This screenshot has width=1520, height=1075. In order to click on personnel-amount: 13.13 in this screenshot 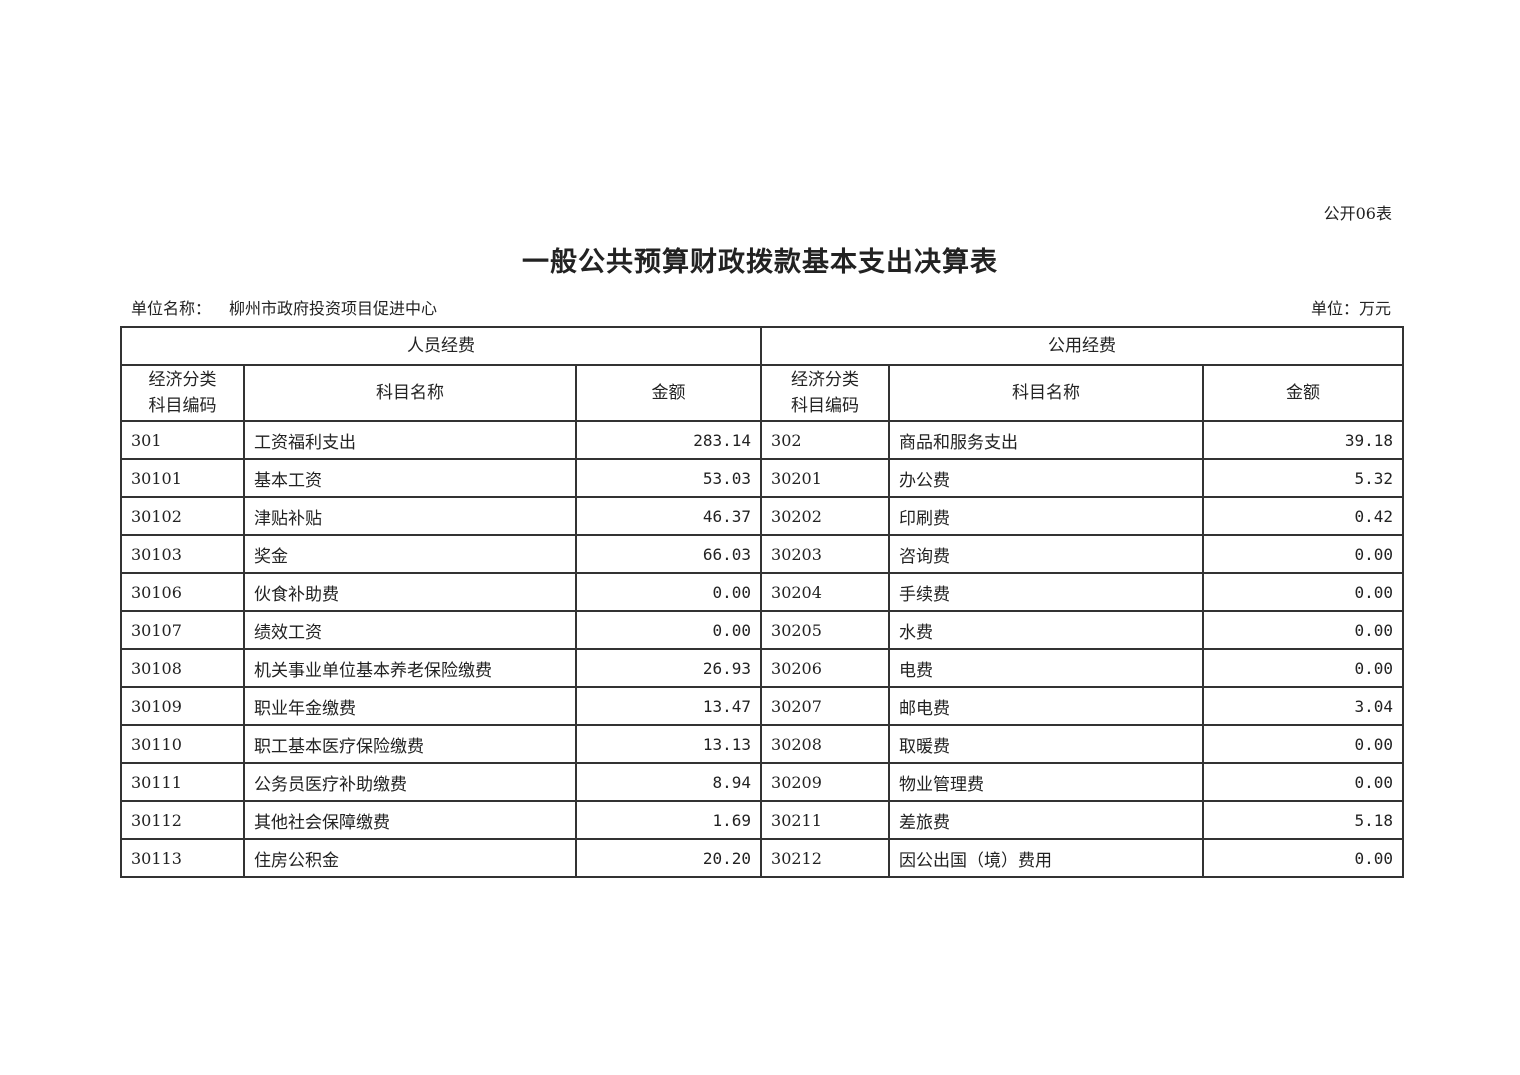, I will do `click(668, 744)`.